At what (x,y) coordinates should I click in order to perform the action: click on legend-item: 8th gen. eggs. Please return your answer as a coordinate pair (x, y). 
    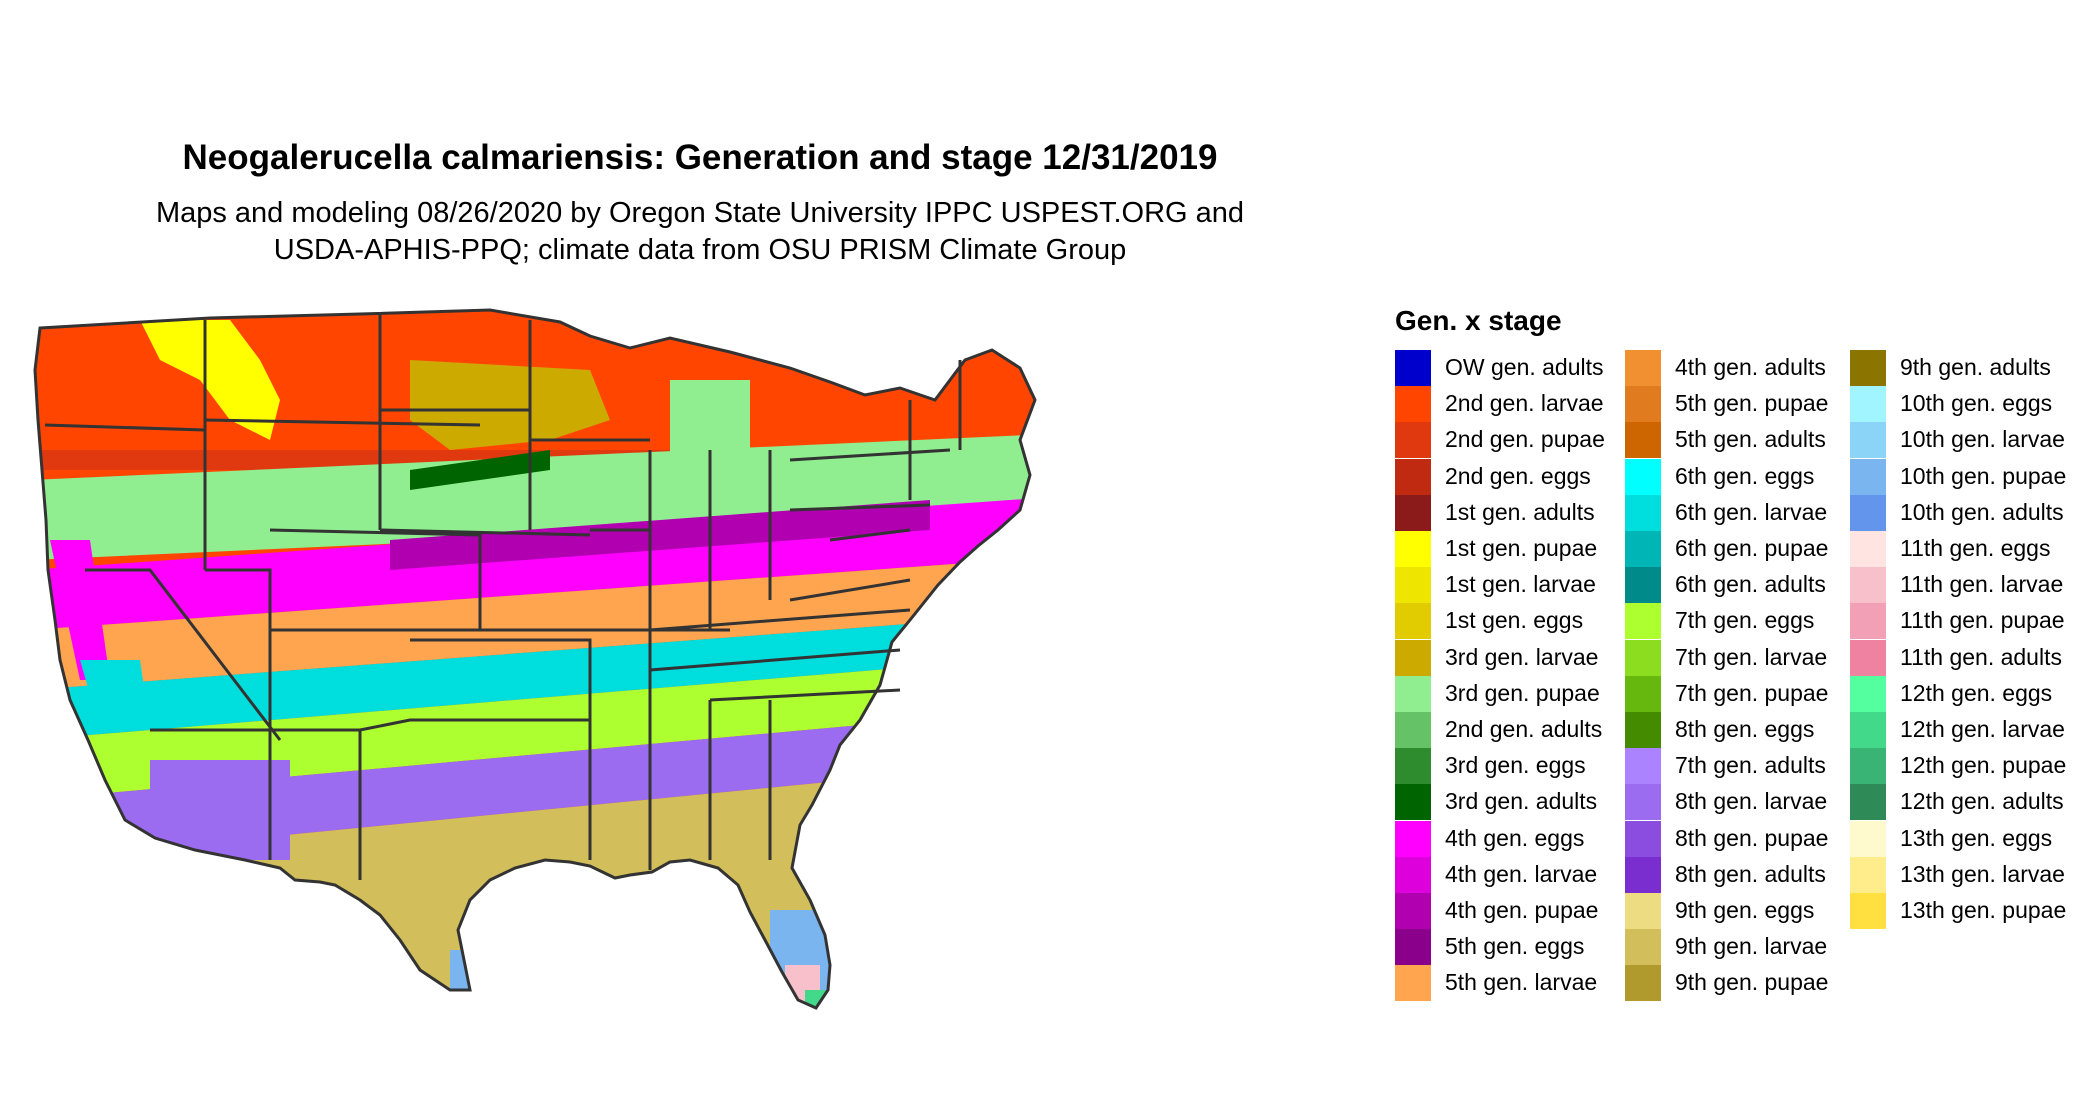
    Looking at the image, I should click on (1740, 730).